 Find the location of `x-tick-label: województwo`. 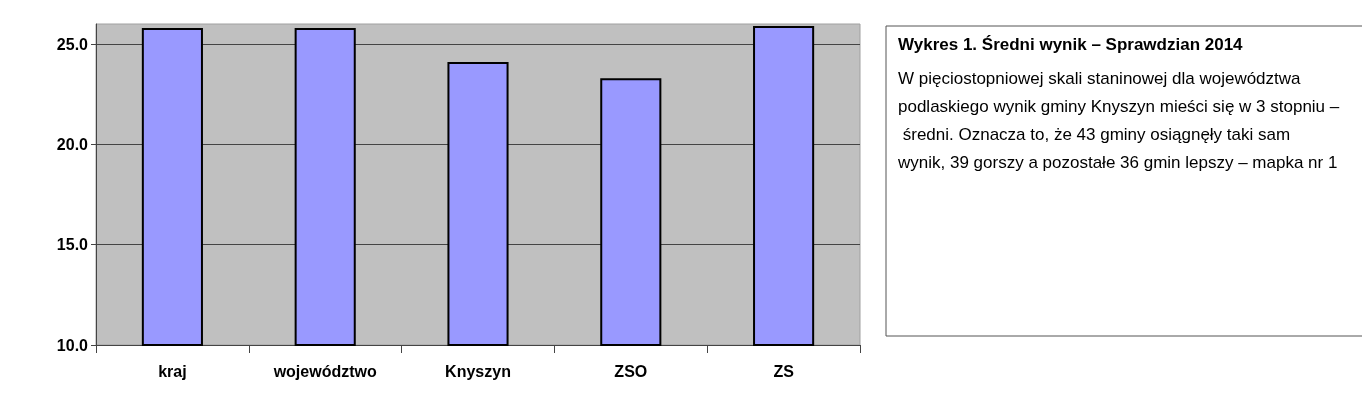

x-tick-label: województwo is located at coordinates (324, 371).